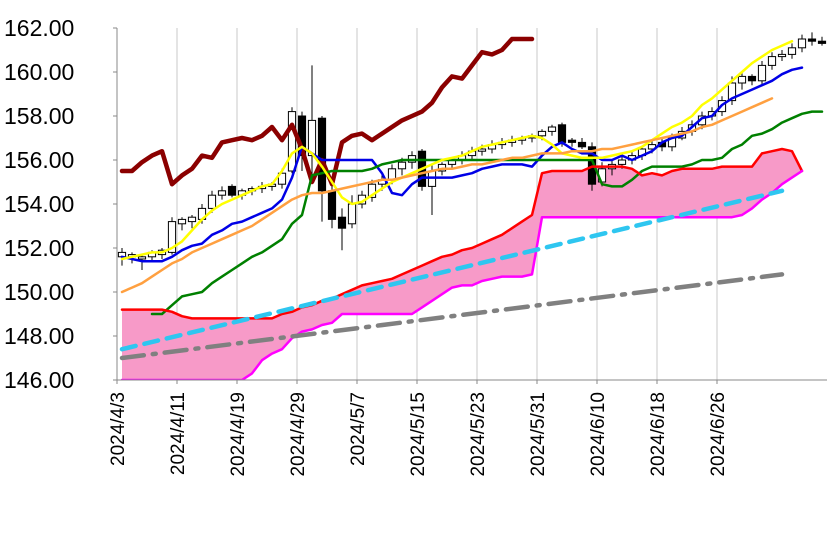 The image size is (837, 542). What do you see at coordinates (238, 434) in the screenshot?
I see `x-tick-label: 2024/4/19` at bounding box center [238, 434].